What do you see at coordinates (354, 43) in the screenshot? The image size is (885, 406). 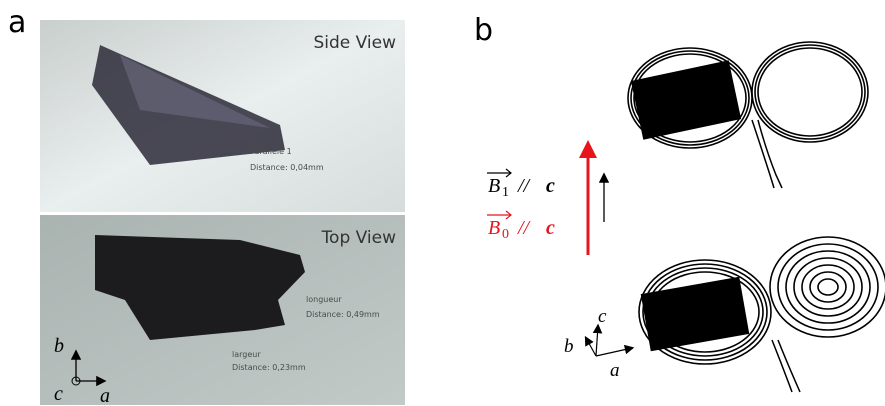 I see `photo-title: Side View` at bounding box center [354, 43].